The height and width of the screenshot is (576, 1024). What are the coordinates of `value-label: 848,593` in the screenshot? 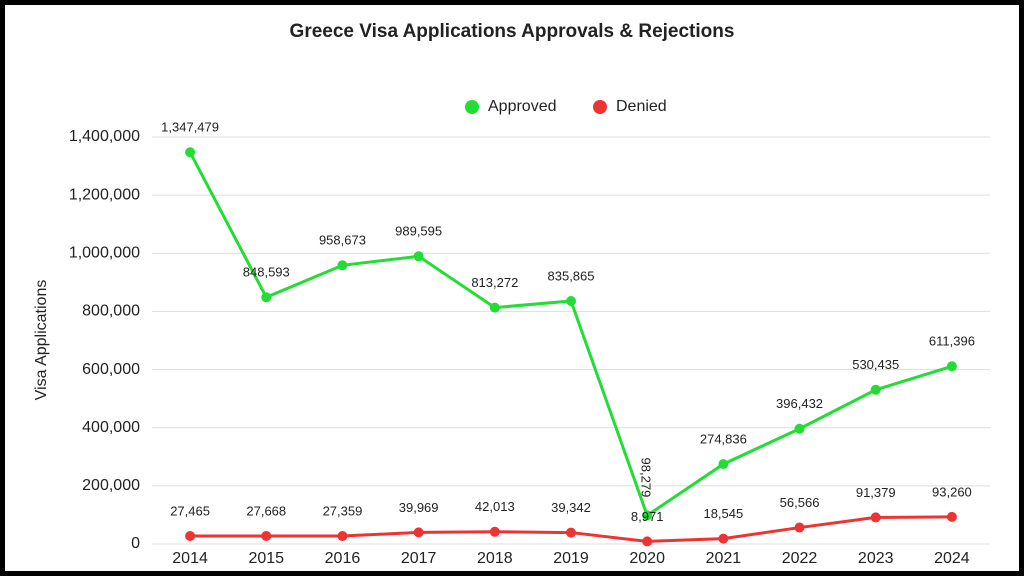 It's located at (266, 272).